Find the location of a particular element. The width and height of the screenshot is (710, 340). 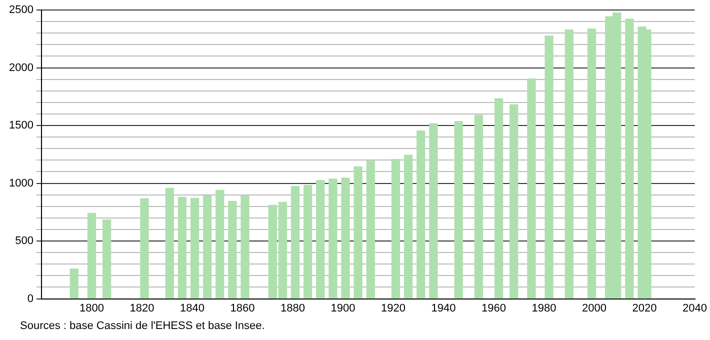

x-tick-label: 1960 is located at coordinates (494, 308).